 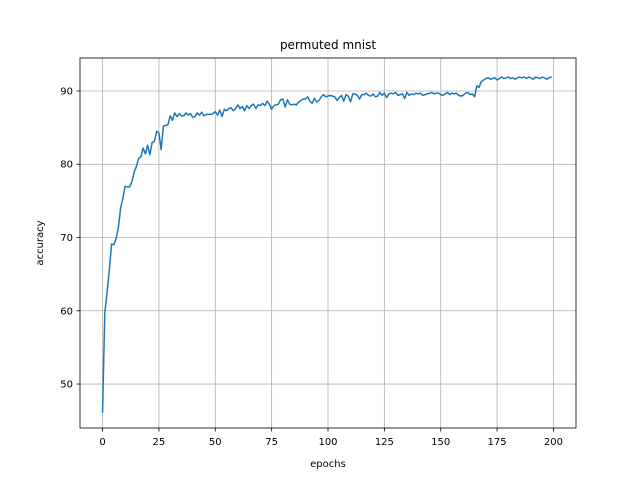 What do you see at coordinates (66, 238) in the screenshot?
I see `y-tick-label: 70` at bounding box center [66, 238].